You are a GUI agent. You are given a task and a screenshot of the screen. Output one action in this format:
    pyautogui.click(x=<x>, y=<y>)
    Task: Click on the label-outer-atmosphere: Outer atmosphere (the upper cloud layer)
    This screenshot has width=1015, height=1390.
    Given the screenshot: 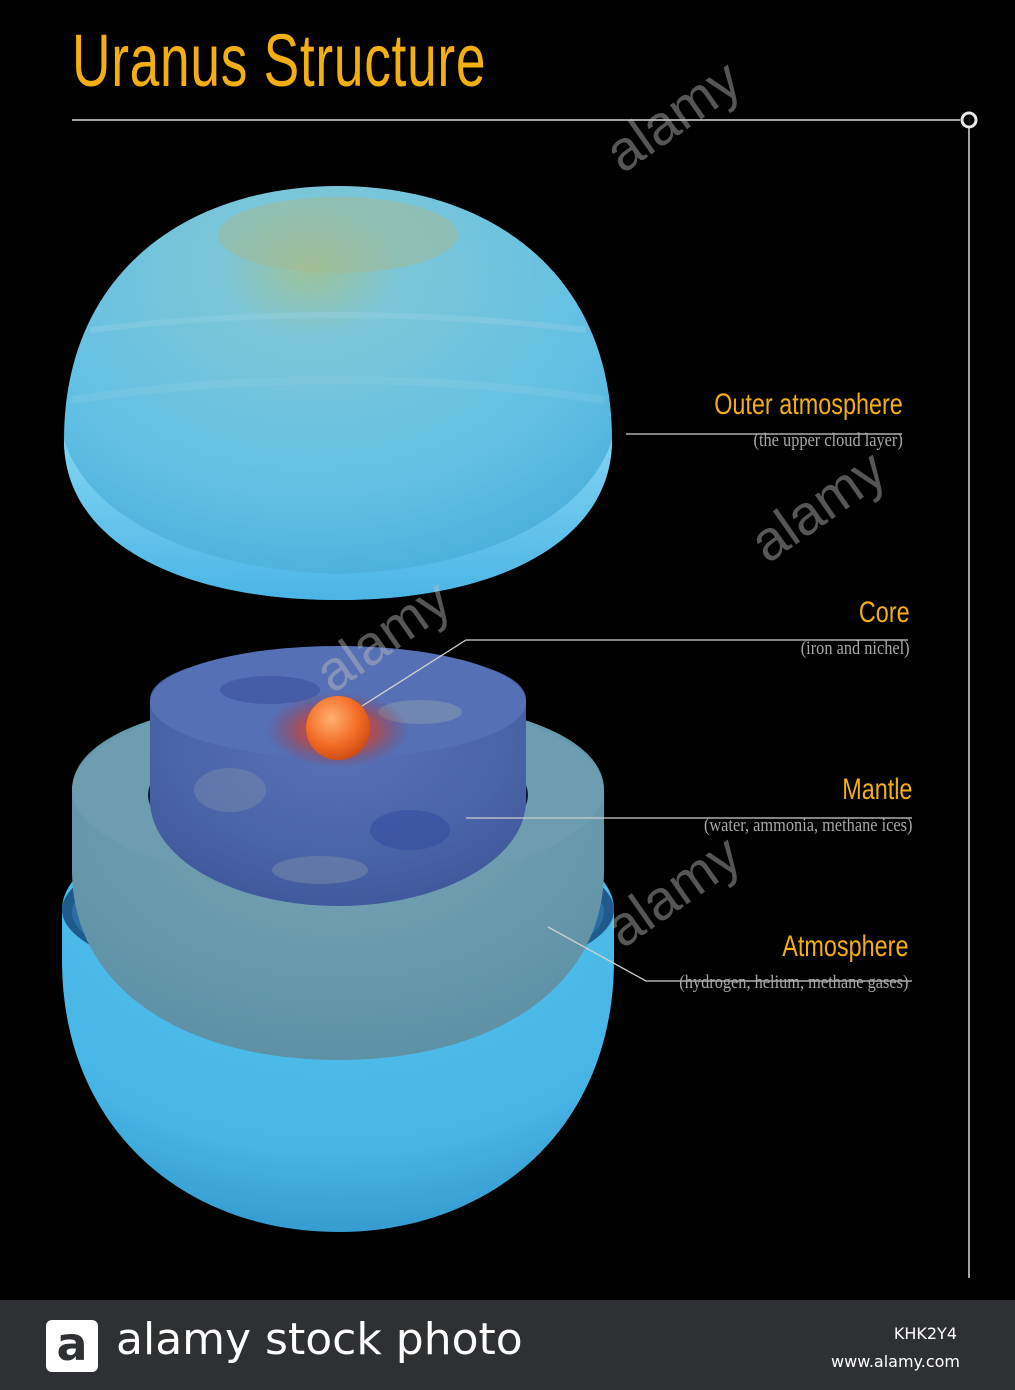 What is the action you would take?
    pyautogui.click(x=782, y=420)
    